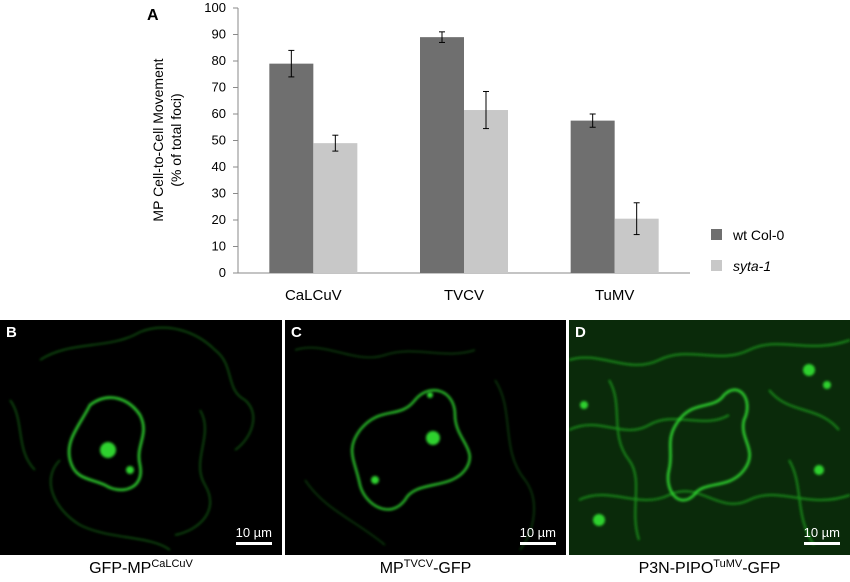  I want to click on micrograph-panel-c: C 10 µm, so click(425, 437).